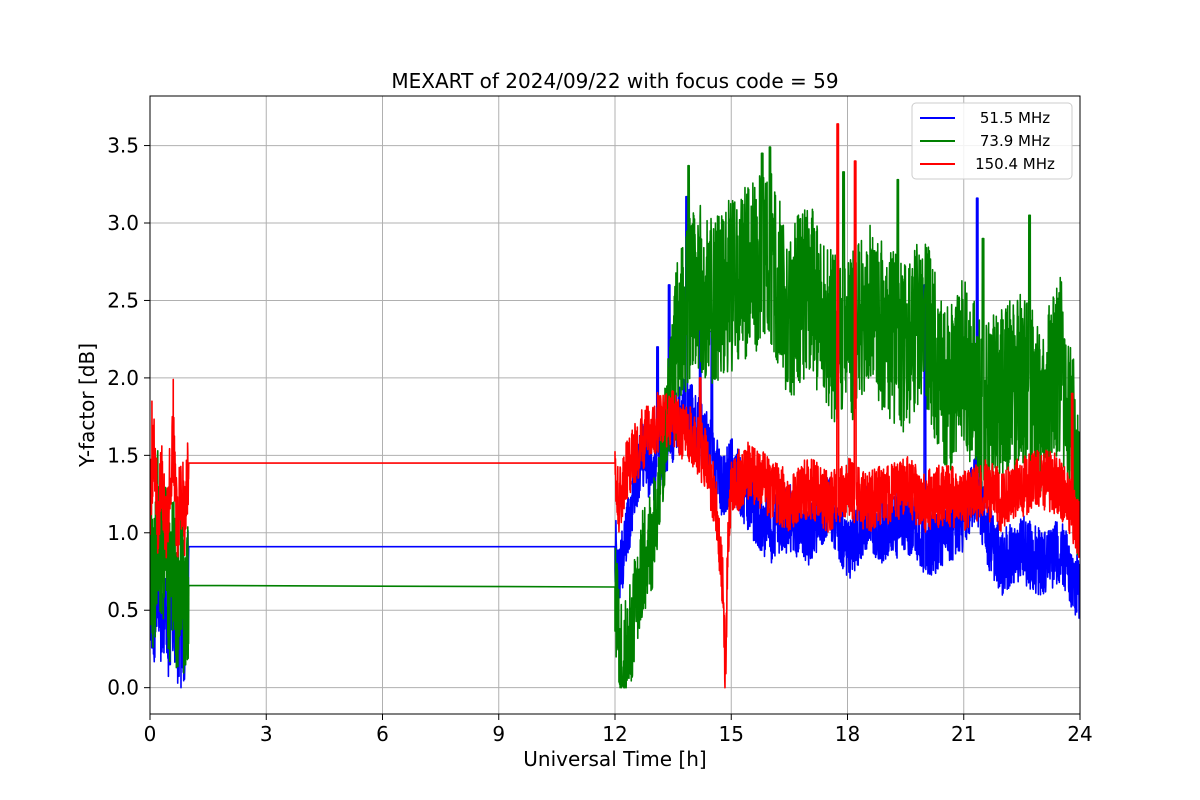 This screenshot has height=800, width=1200. What do you see at coordinates (498, 734) in the screenshot?
I see `x-tick-label: 9` at bounding box center [498, 734].